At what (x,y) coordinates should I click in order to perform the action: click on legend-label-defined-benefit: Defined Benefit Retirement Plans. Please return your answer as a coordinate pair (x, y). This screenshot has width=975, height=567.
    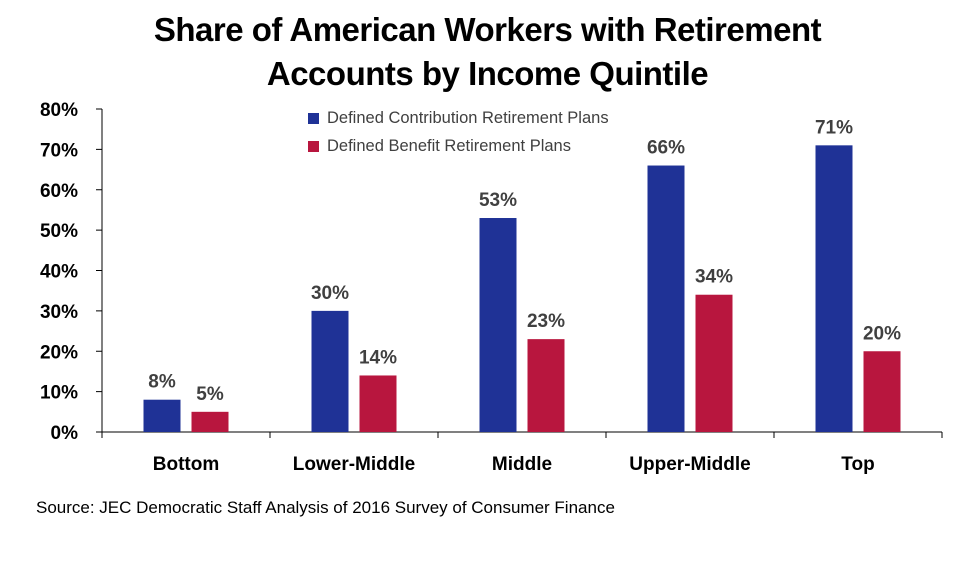
    Looking at the image, I should click on (449, 145).